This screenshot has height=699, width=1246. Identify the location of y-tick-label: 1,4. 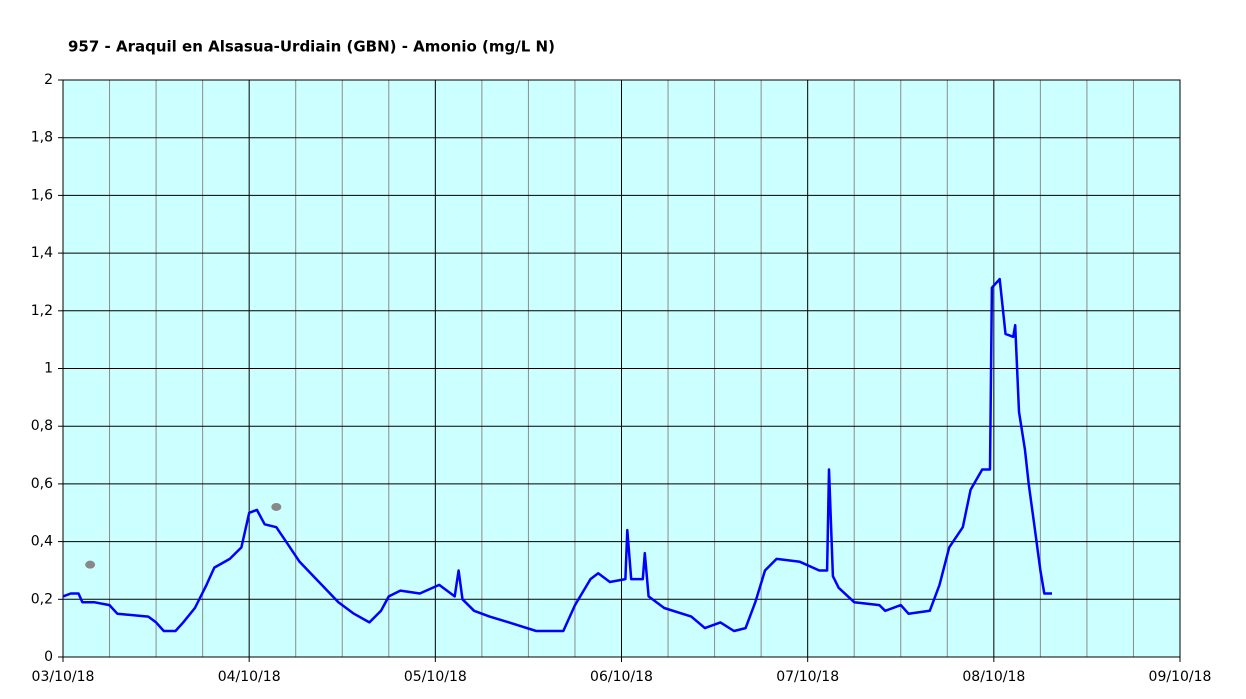
(42, 253).